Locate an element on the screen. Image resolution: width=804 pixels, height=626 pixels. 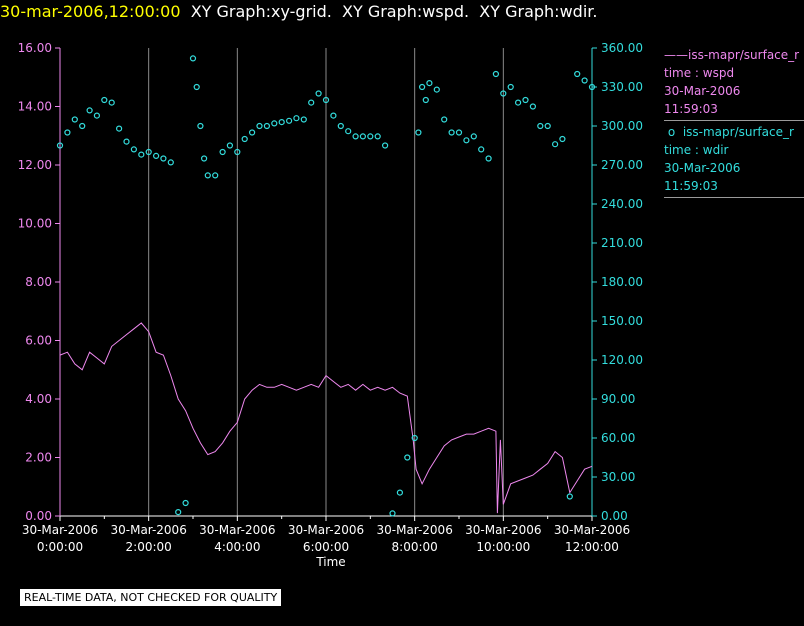
y-right-tick-label: 270.00 is located at coordinates (622, 165).